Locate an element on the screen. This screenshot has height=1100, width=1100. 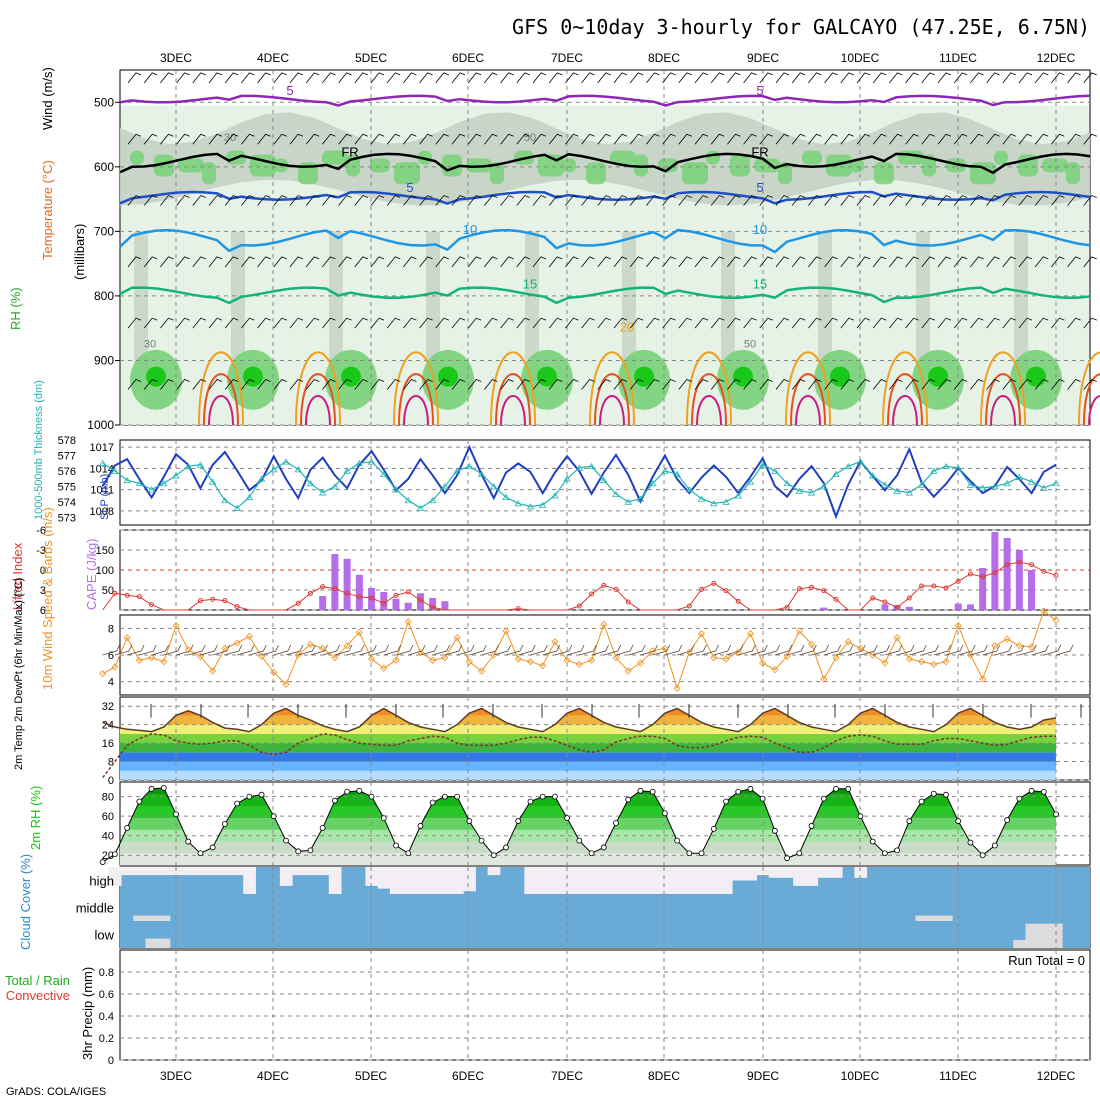
y-tick-label-wind: 8 is located at coordinates (111, 629).